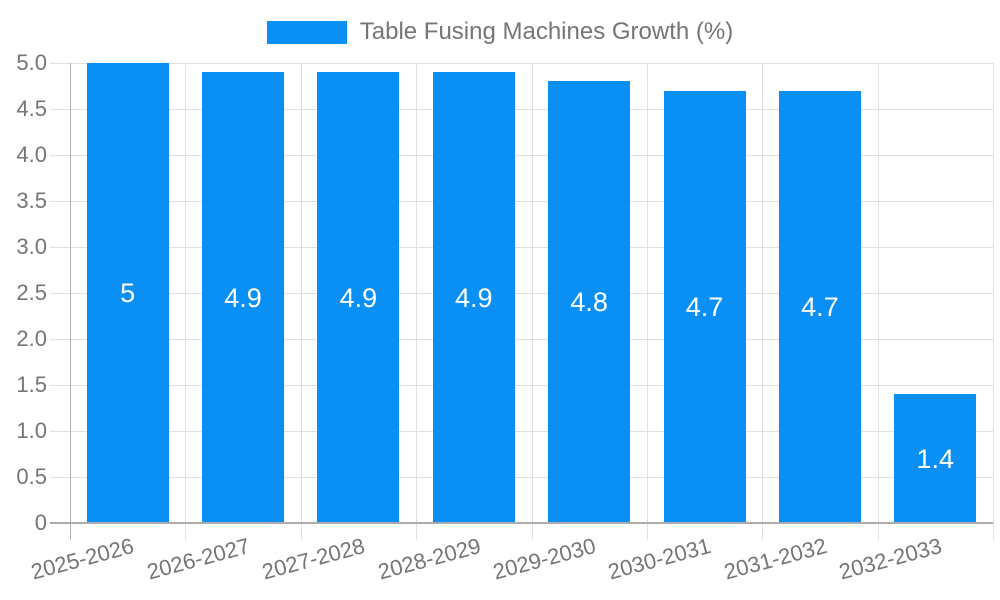  Describe the element at coordinates (31, 338) in the screenshot. I see `y-tick-label: 2.0` at that location.